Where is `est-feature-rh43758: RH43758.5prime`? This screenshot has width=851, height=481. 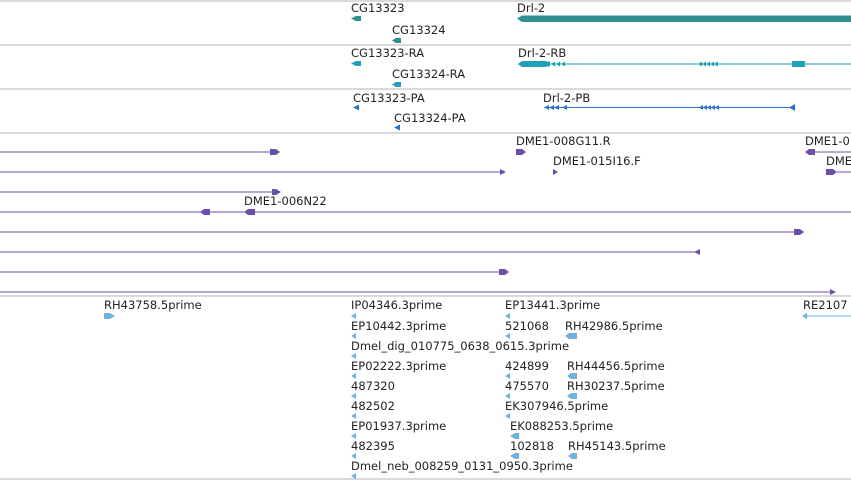
est-feature-rh43758: RH43758.5prime is located at coordinates (153, 308).